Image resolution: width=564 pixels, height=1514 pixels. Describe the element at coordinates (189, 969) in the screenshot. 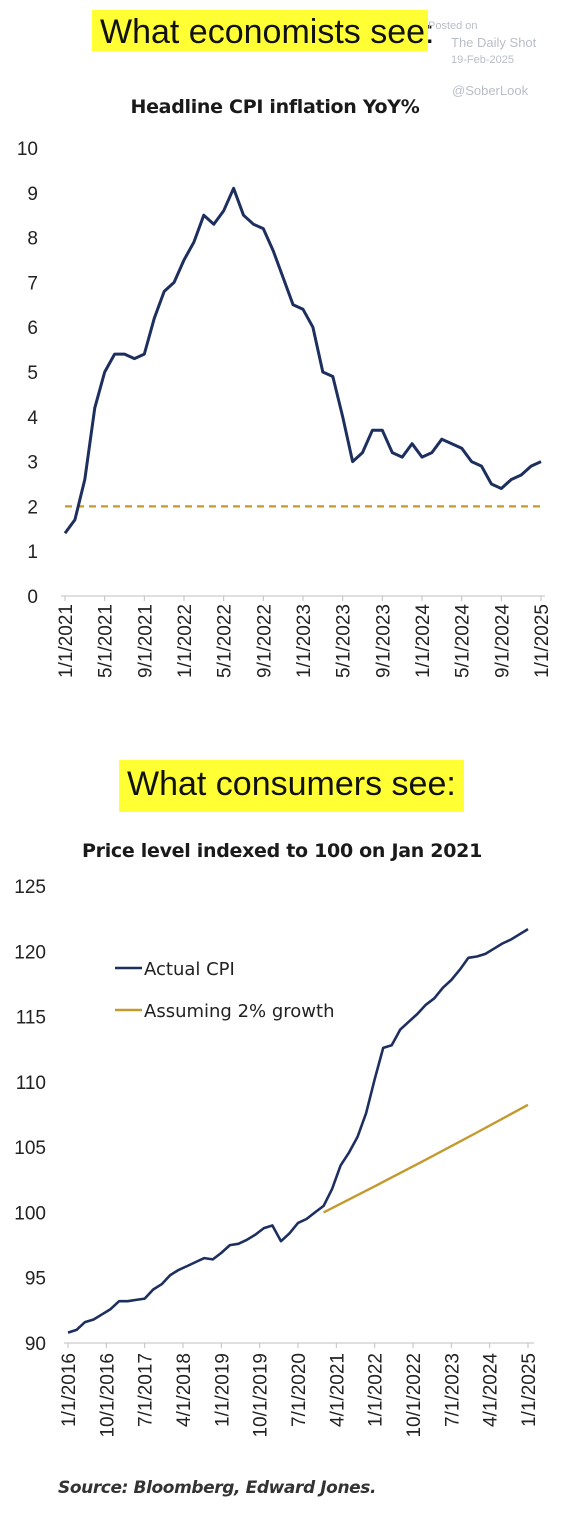

I see `legend-label: Actual CPI` at that location.